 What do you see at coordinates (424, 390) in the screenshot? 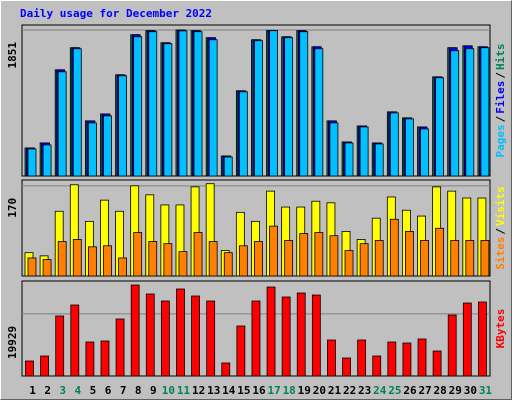
I see `x-tick-label: 27` at bounding box center [424, 390].